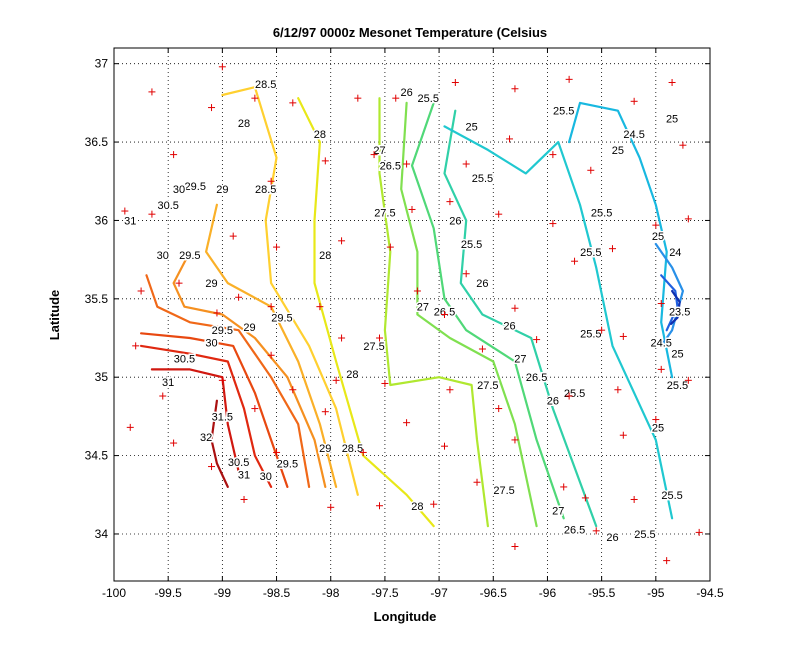  Describe the element at coordinates (675, 253) in the screenshot. I see `contour-label: 24` at that location.